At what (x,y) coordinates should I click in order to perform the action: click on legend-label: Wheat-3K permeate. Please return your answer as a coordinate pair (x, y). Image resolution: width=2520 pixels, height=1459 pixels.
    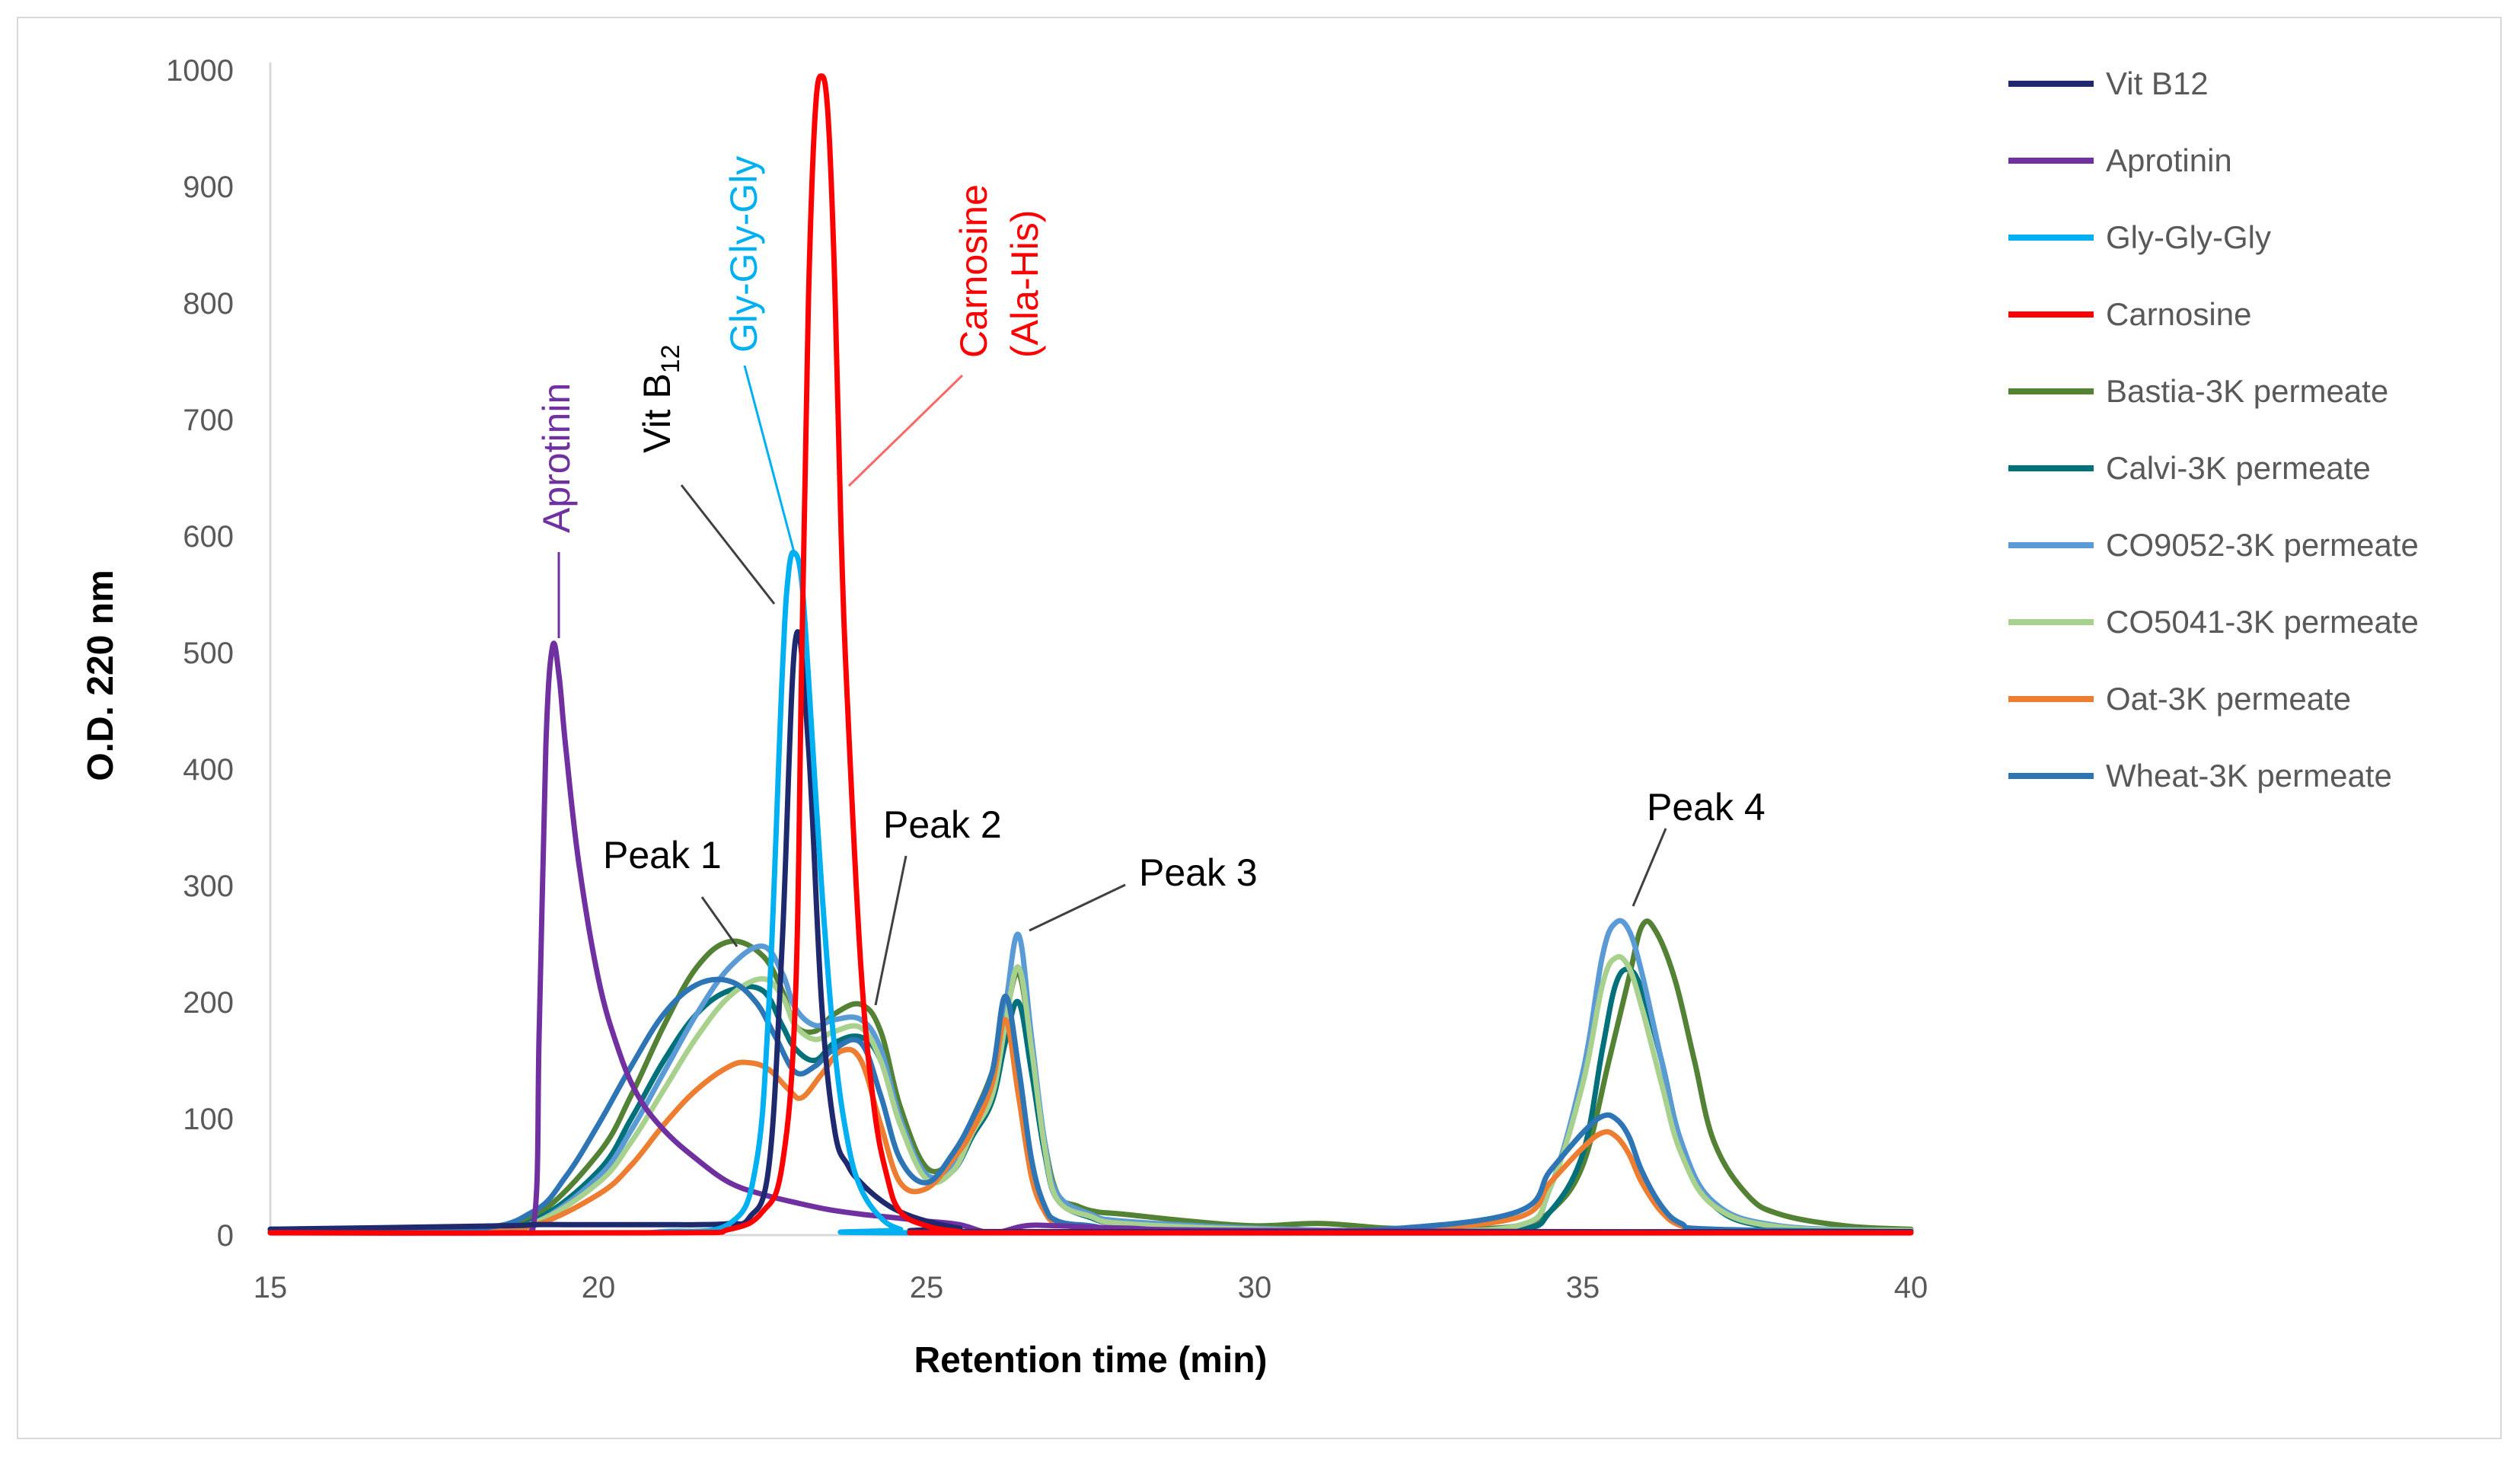
    Looking at the image, I should click on (2249, 775).